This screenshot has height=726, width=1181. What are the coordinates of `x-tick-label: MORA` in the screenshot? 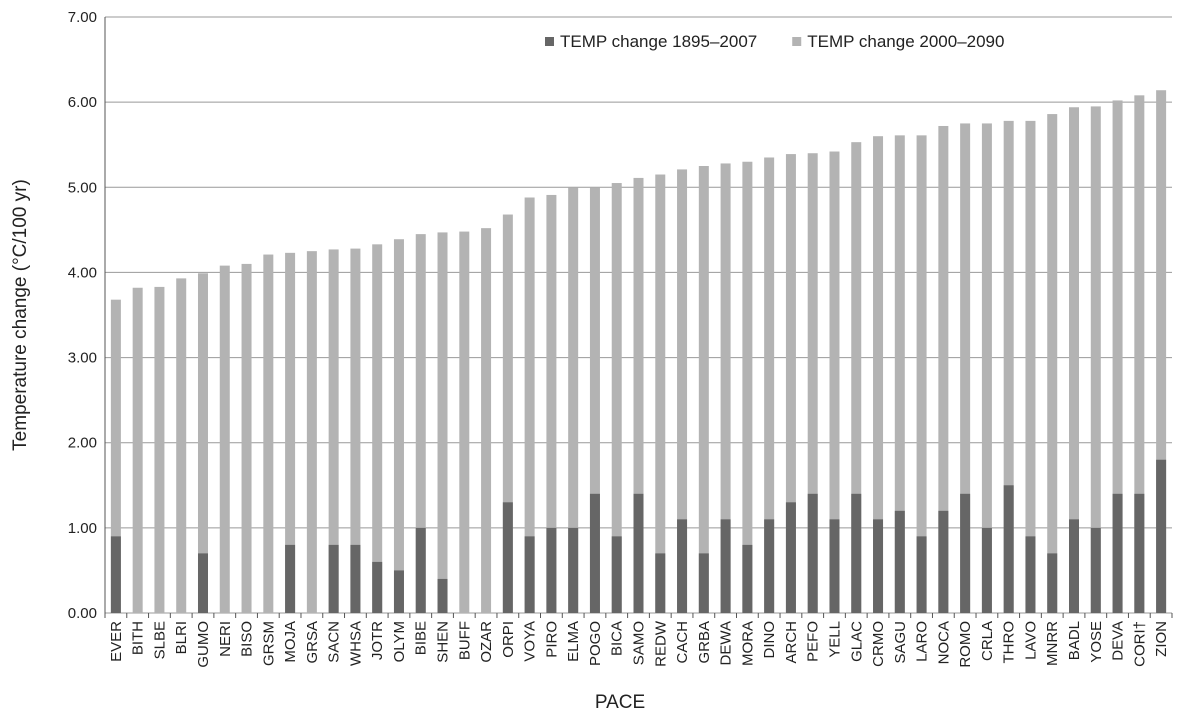 It's located at (747, 643).